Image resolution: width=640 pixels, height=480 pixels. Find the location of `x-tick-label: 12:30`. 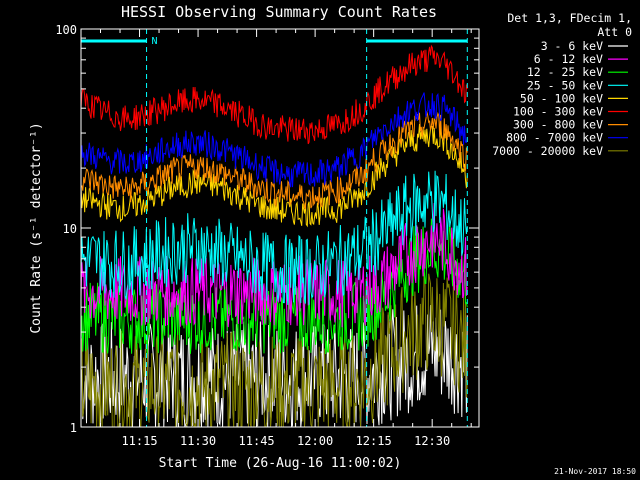

x-tick-label: 12:30 is located at coordinates (432, 441).